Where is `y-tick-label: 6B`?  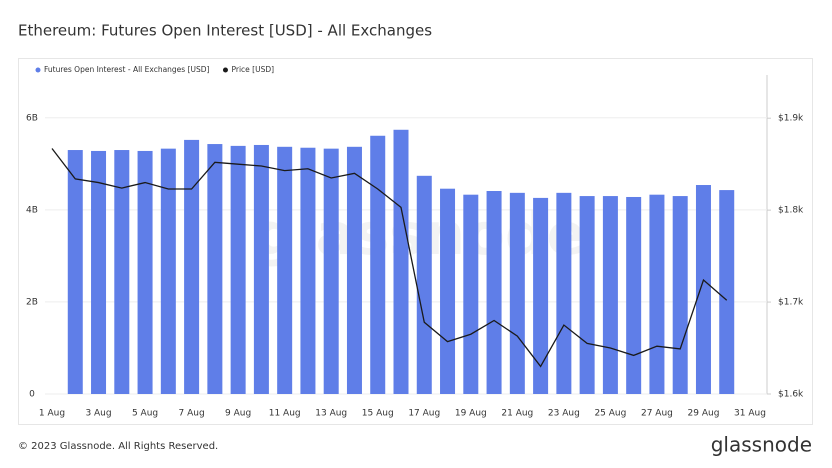 y-tick-label: 6B is located at coordinates (32, 118).